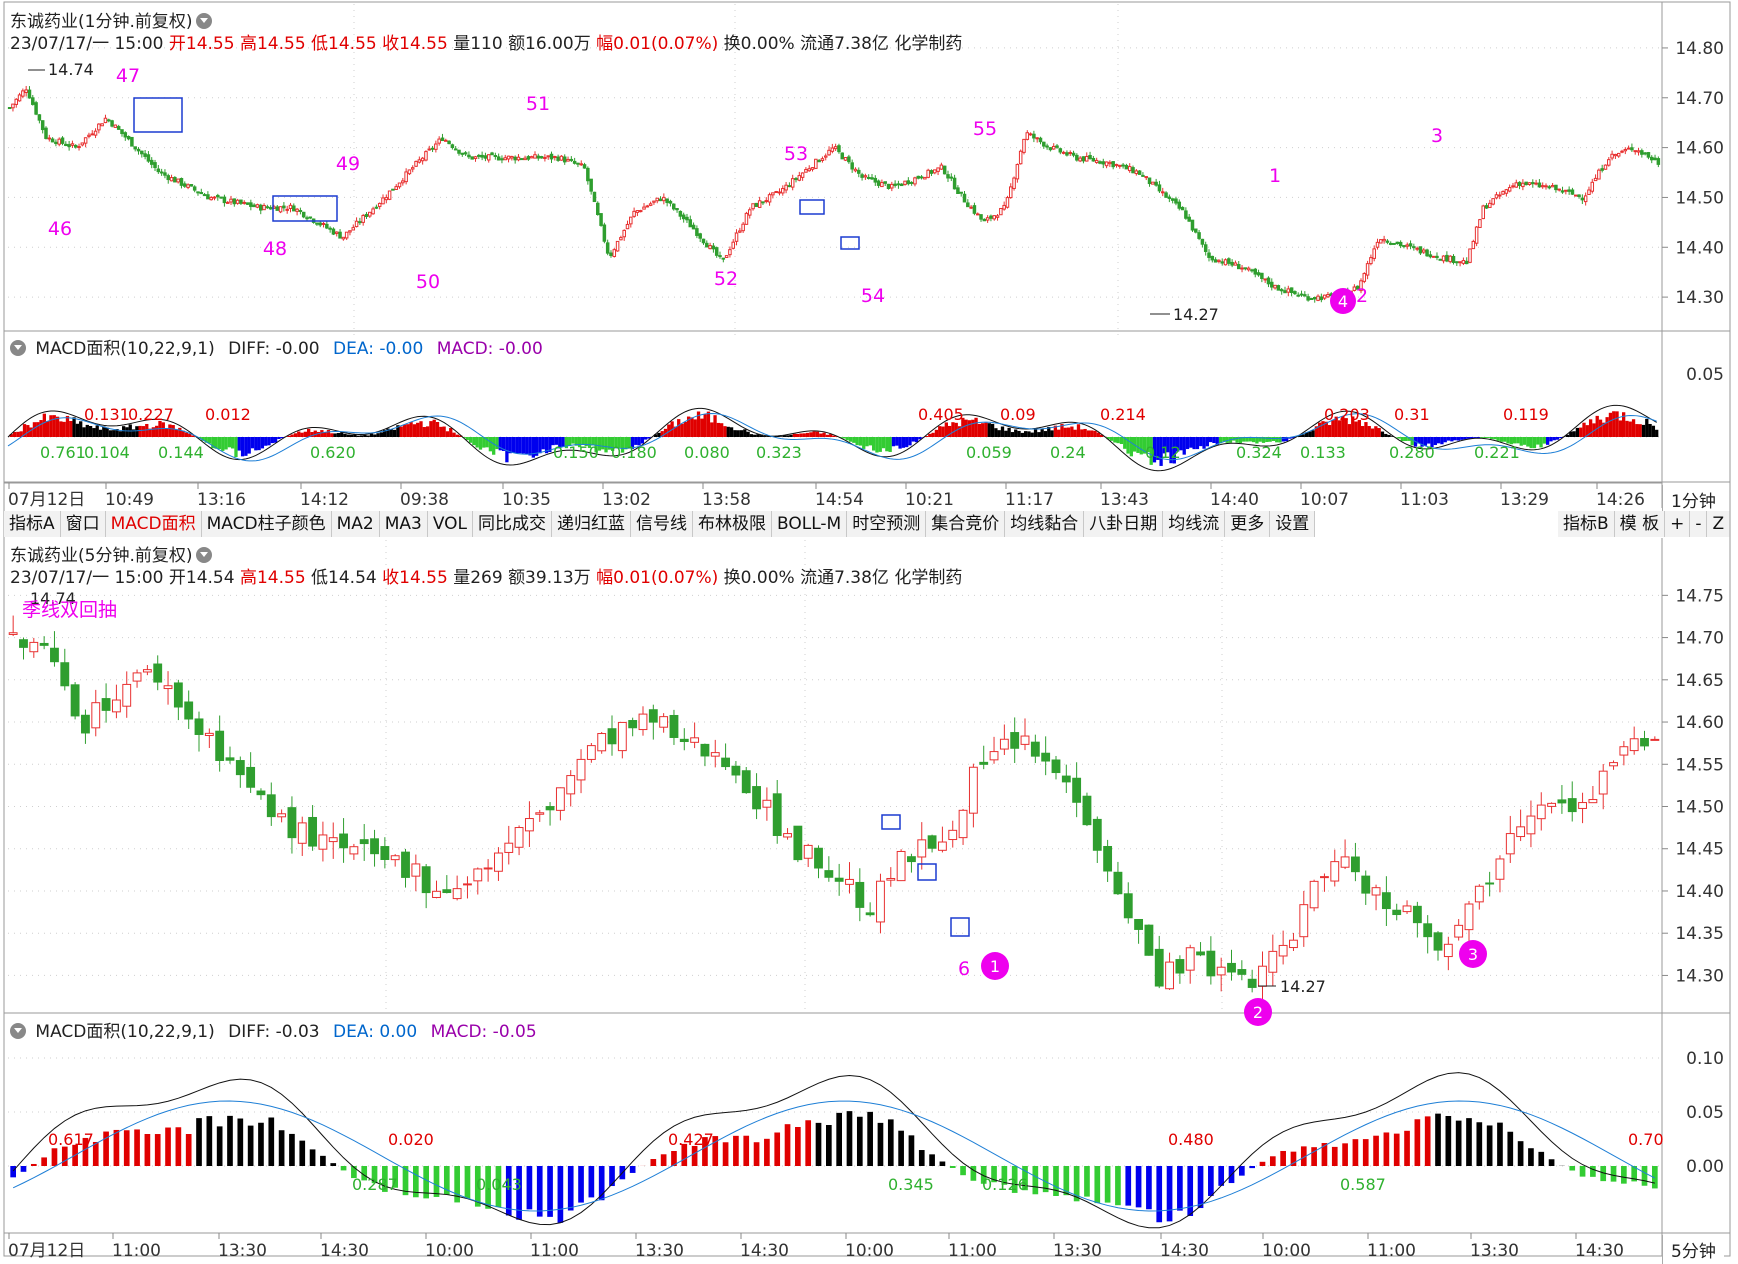 The height and width of the screenshot is (1264, 1738). Describe the element at coordinates (107, 414) in the screenshot. I see `macd-red-label: 0.131` at that location.